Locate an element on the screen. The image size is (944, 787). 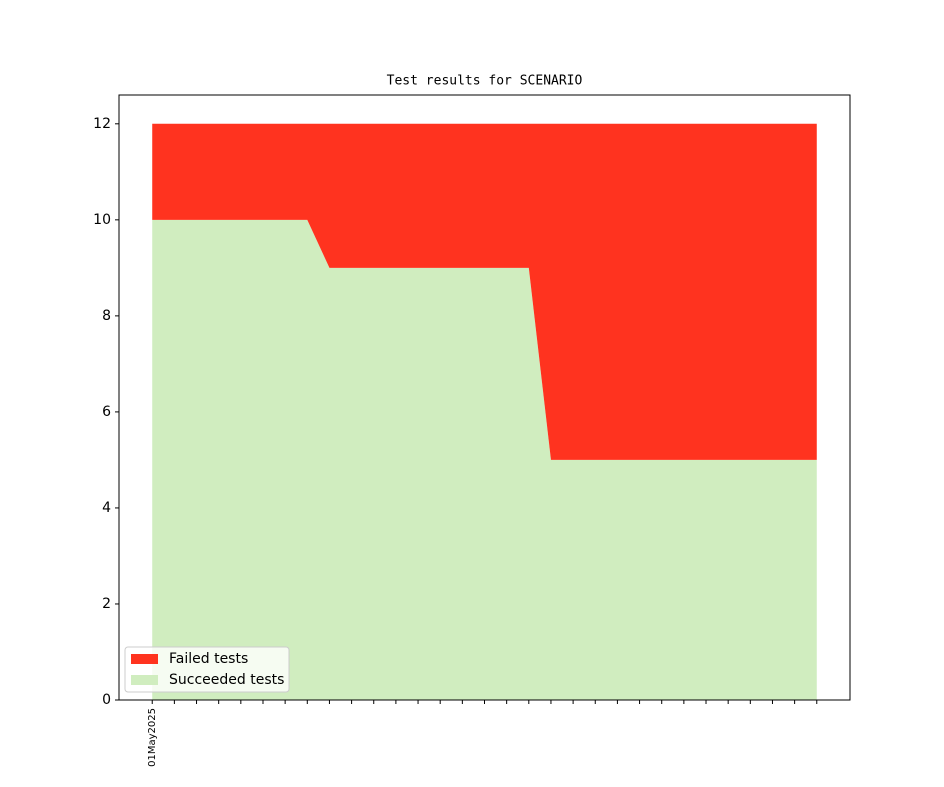
x-tick-label: 01May2025 is located at coordinates (152, 737).